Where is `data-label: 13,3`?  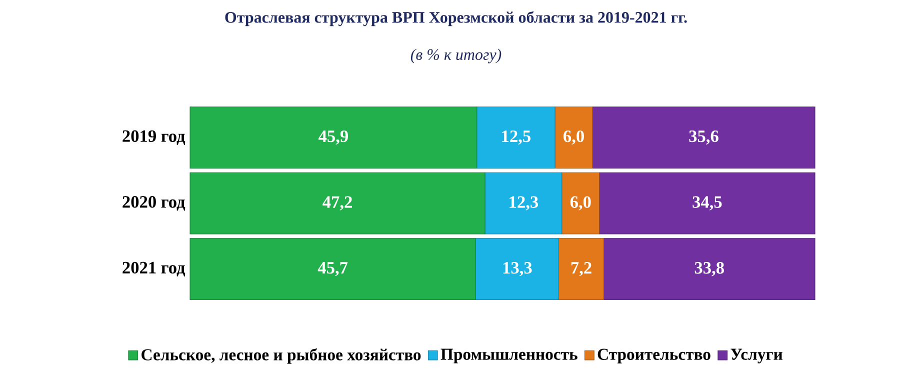 data-label: 13,3 is located at coordinates (517, 269).